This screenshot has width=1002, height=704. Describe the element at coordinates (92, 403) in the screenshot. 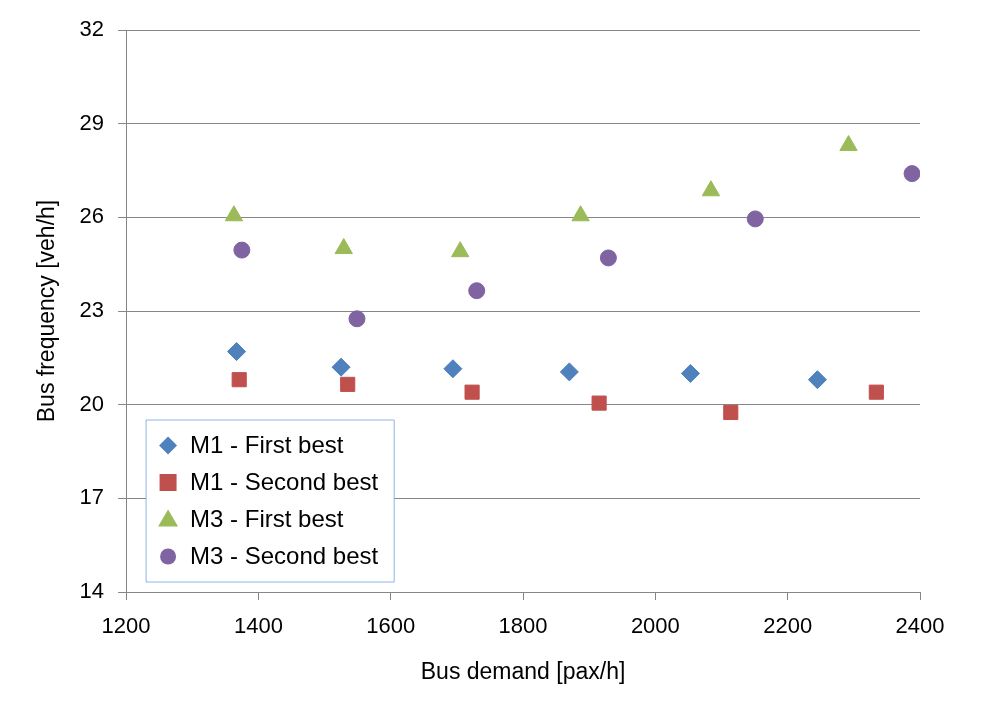

I see `y-tick-label: 20` at that location.